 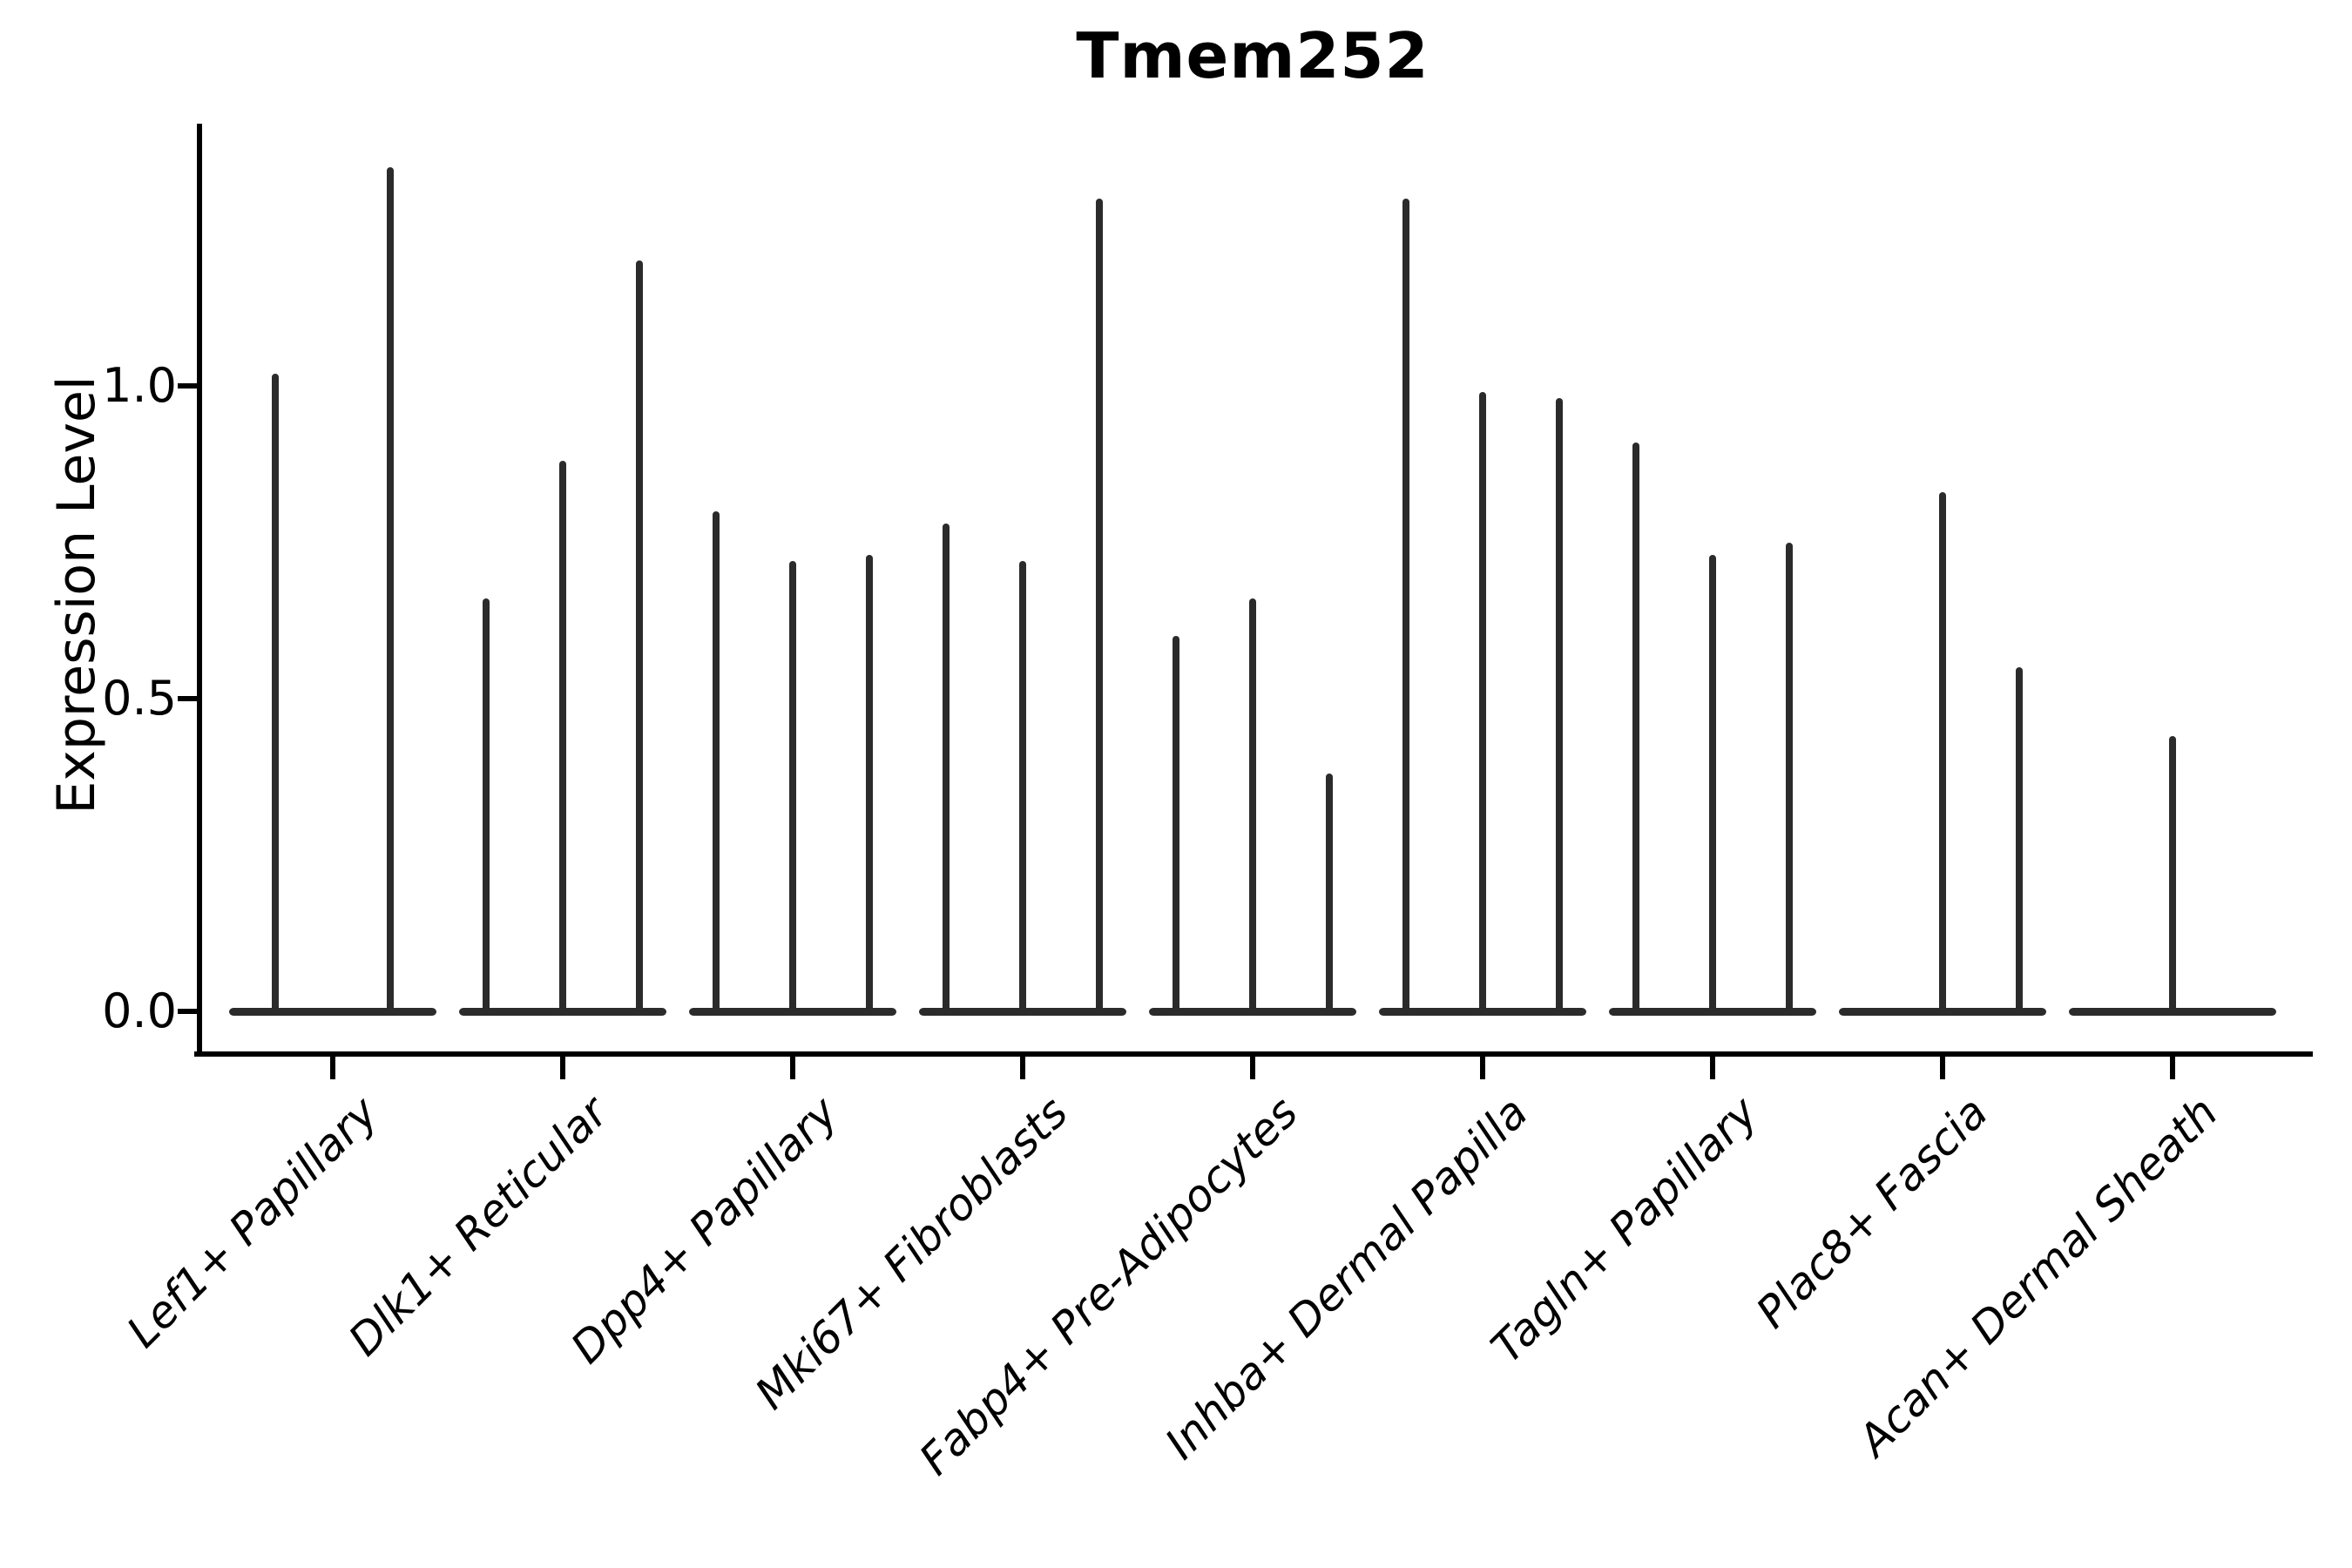 What do you see at coordinates (1252, 56) in the screenshot?
I see `chart-title: Tmem252` at bounding box center [1252, 56].